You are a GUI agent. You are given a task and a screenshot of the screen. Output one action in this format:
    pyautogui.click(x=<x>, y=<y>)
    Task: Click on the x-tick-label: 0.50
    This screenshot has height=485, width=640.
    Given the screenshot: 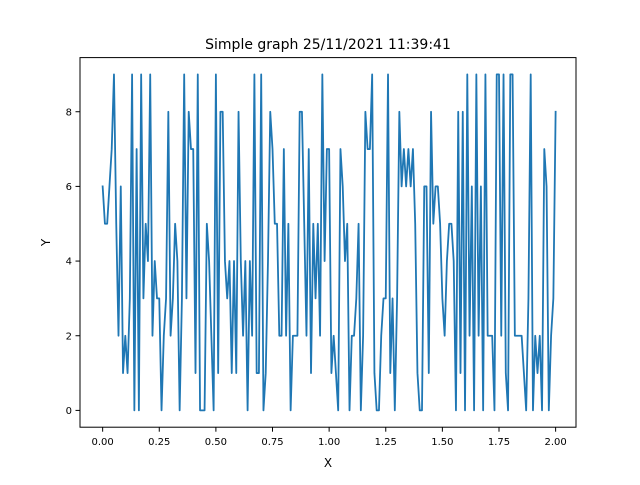 What is the action you would take?
    pyautogui.click(x=216, y=442)
    